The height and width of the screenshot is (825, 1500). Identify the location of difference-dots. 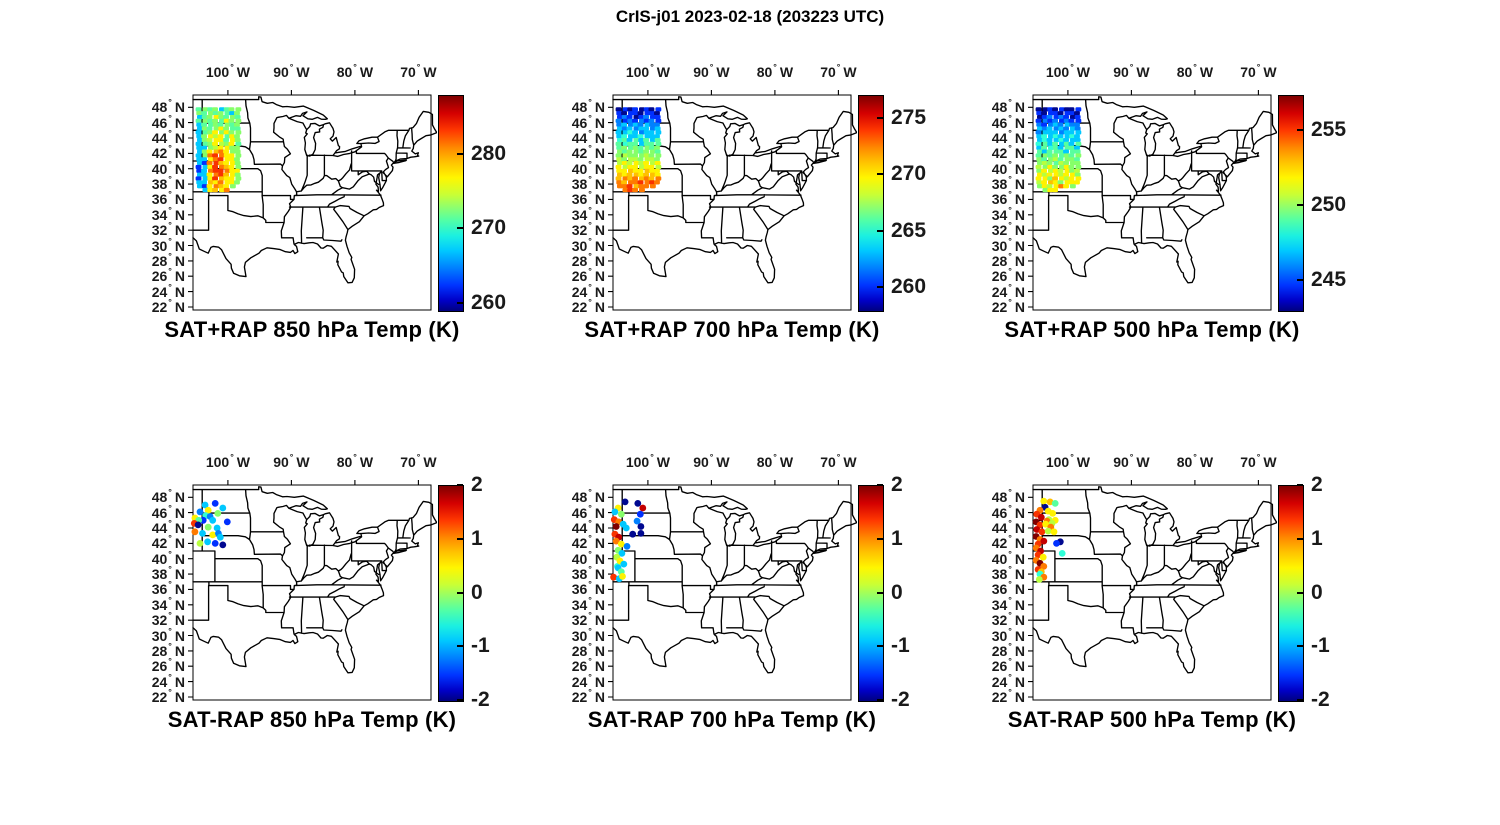
(210, 524).